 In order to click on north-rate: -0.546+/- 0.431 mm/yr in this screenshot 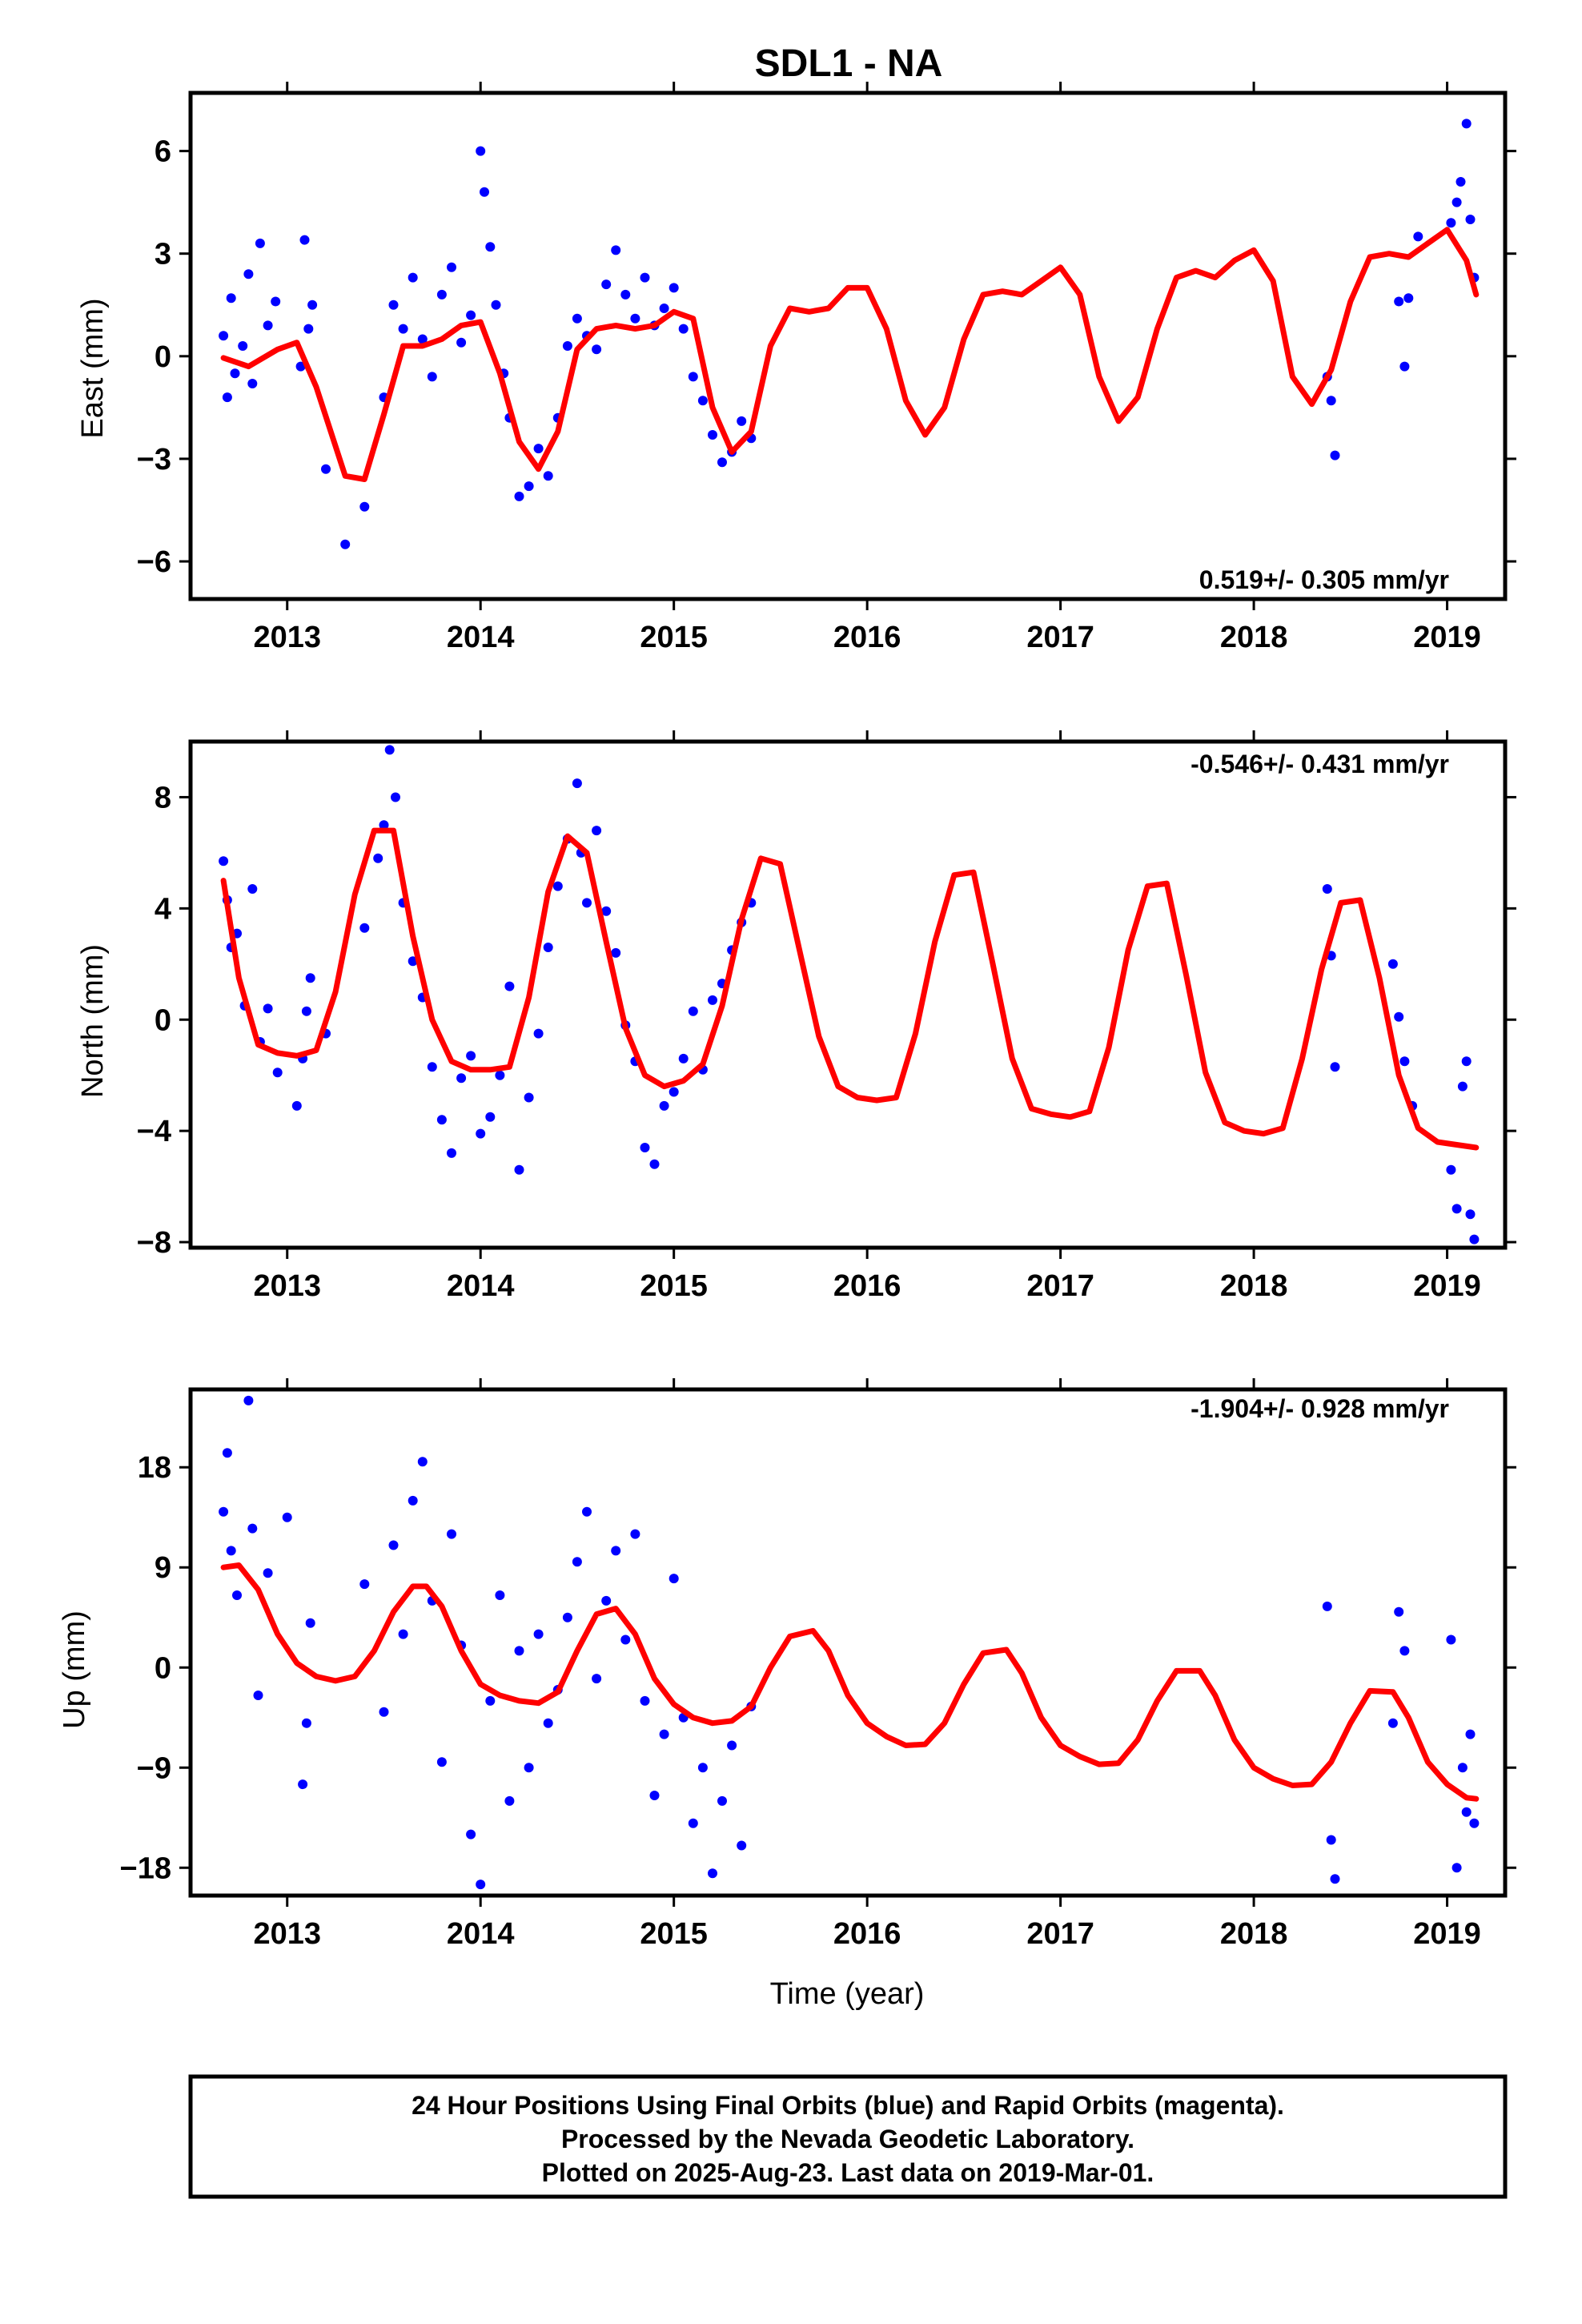, I will do `click(1320, 764)`.